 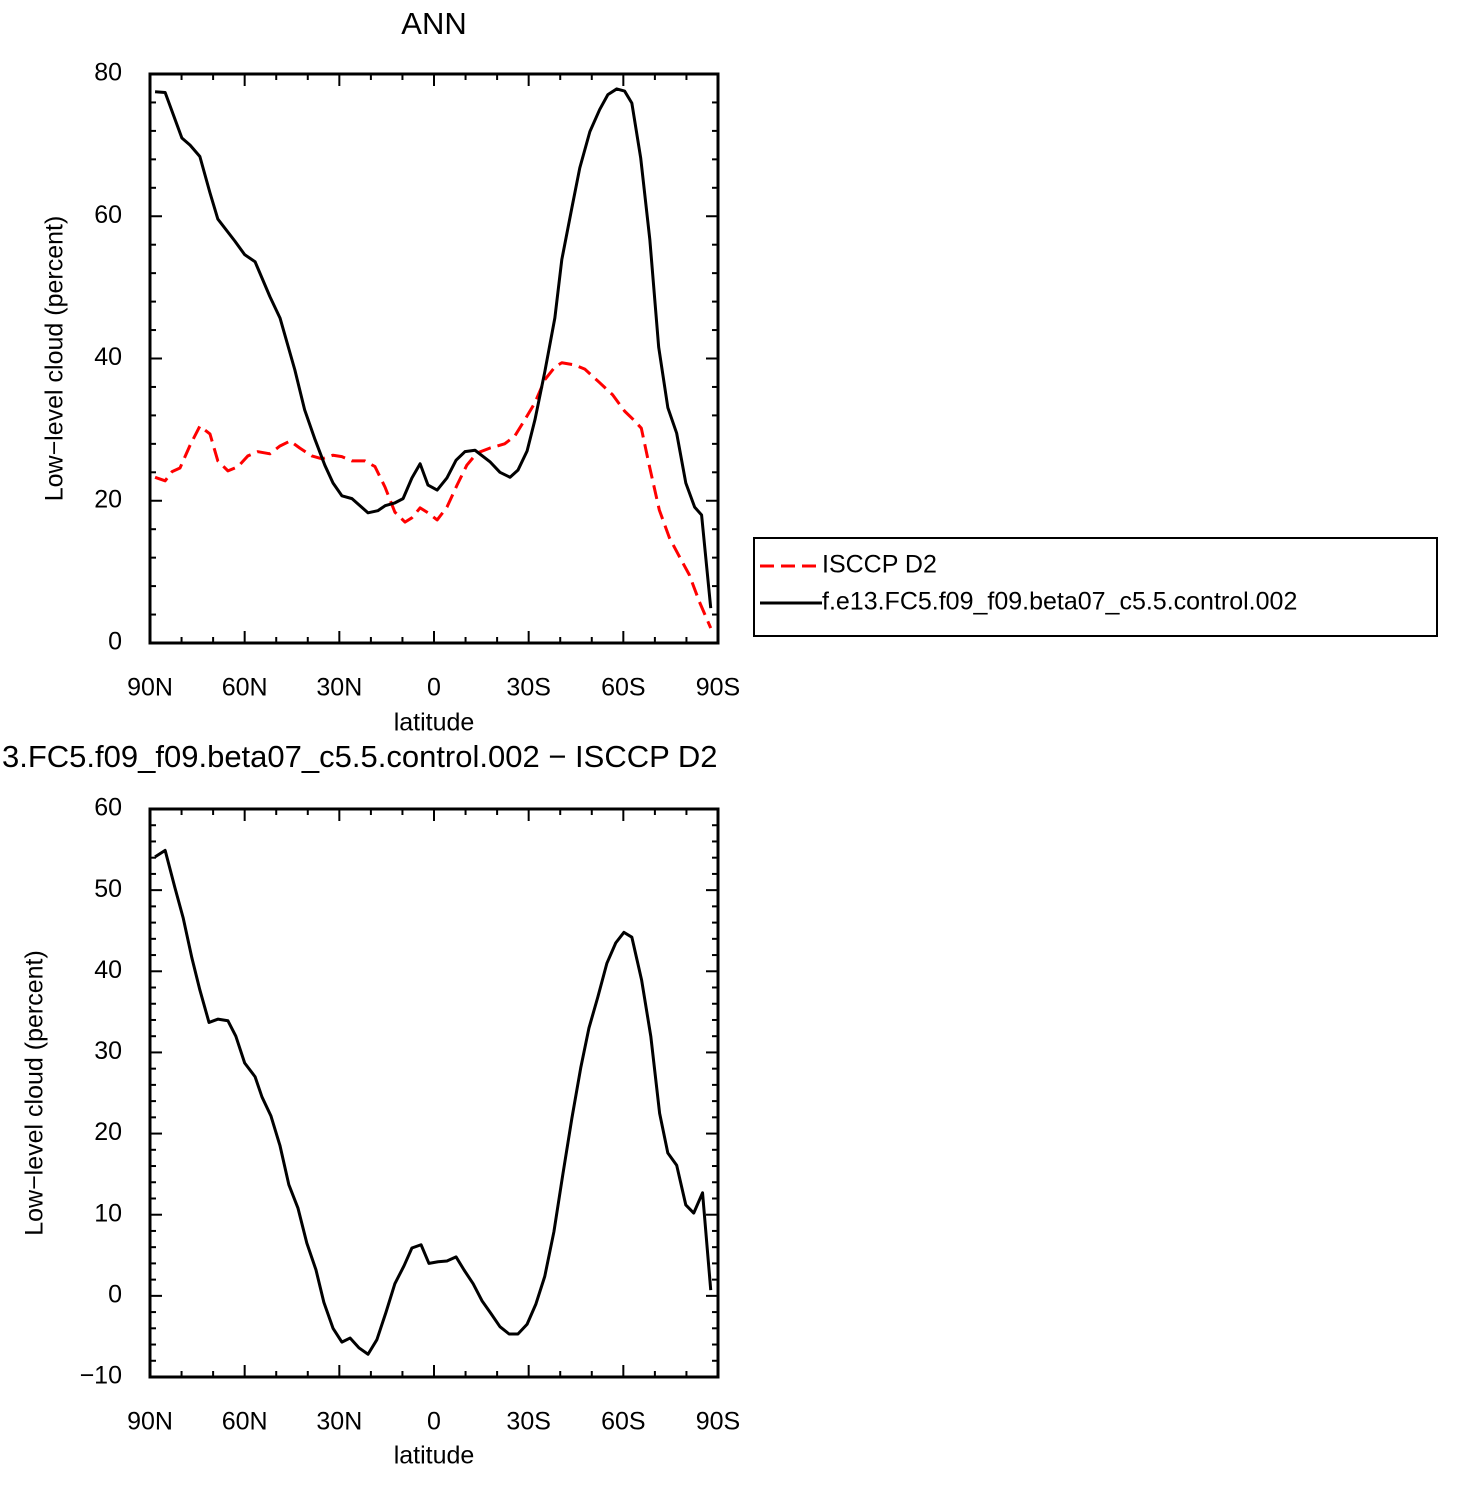 What do you see at coordinates (1095, 587) in the screenshot?
I see `legend-box` at bounding box center [1095, 587].